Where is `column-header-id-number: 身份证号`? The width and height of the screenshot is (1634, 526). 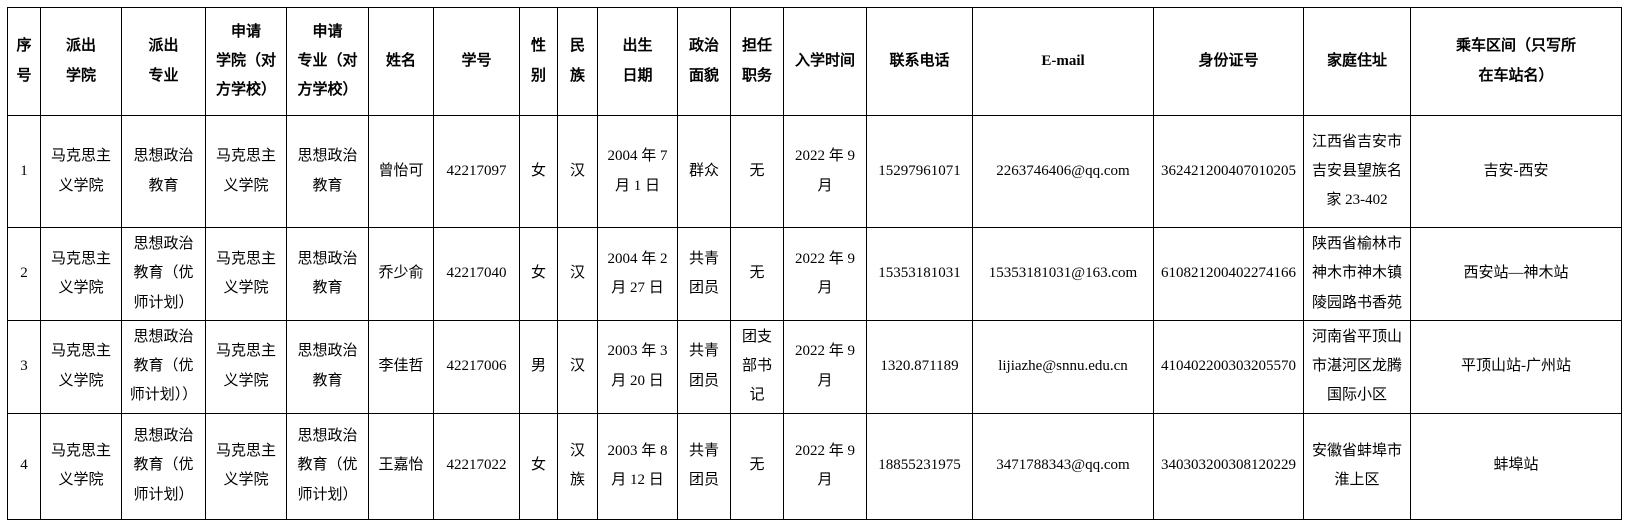 column-header-id-number: 身份证号 is located at coordinates (1228, 61).